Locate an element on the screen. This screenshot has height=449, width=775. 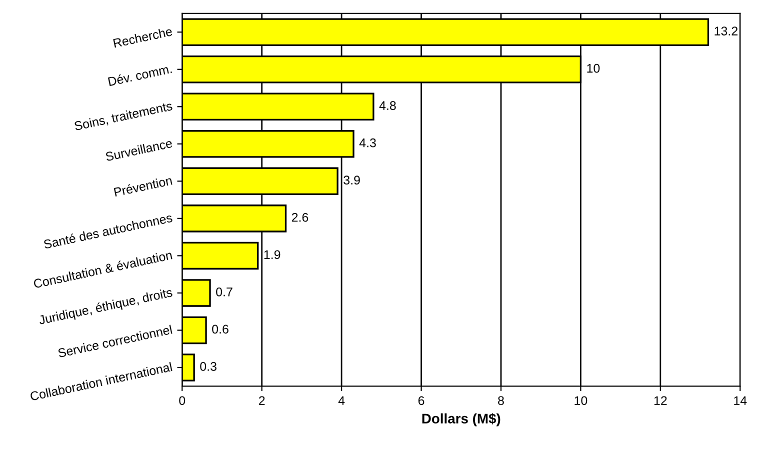
y-tick-label: Dév. comm. is located at coordinates (140, 75).